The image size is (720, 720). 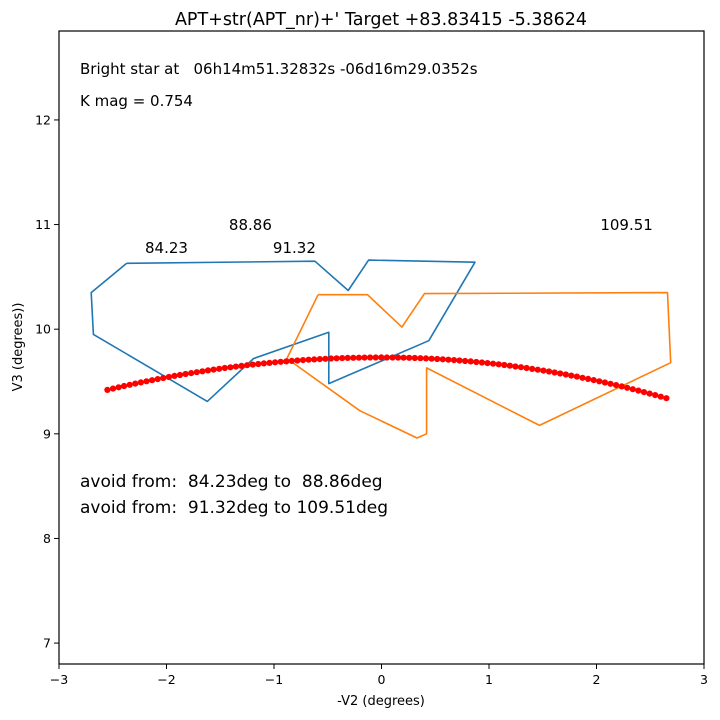 What do you see at coordinates (274, 679) in the screenshot?
I see `x-tick-label: −1` at bounding box center [274, 679].